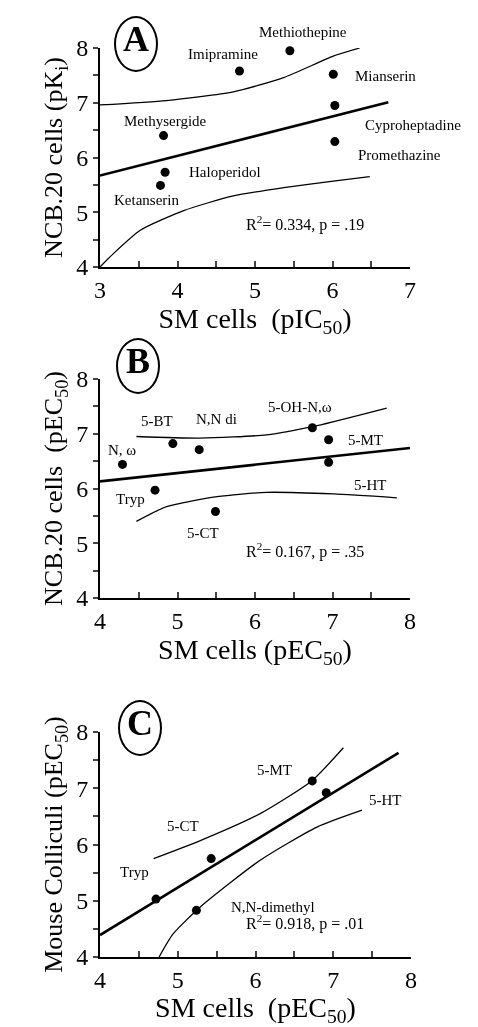 The width and height of the screenshot is (478, 1027). Describe the element at coordinates (255, 320) in the screenshot. I see `x-axis-title: SM cells (pIC$_{50}$)` at that location.